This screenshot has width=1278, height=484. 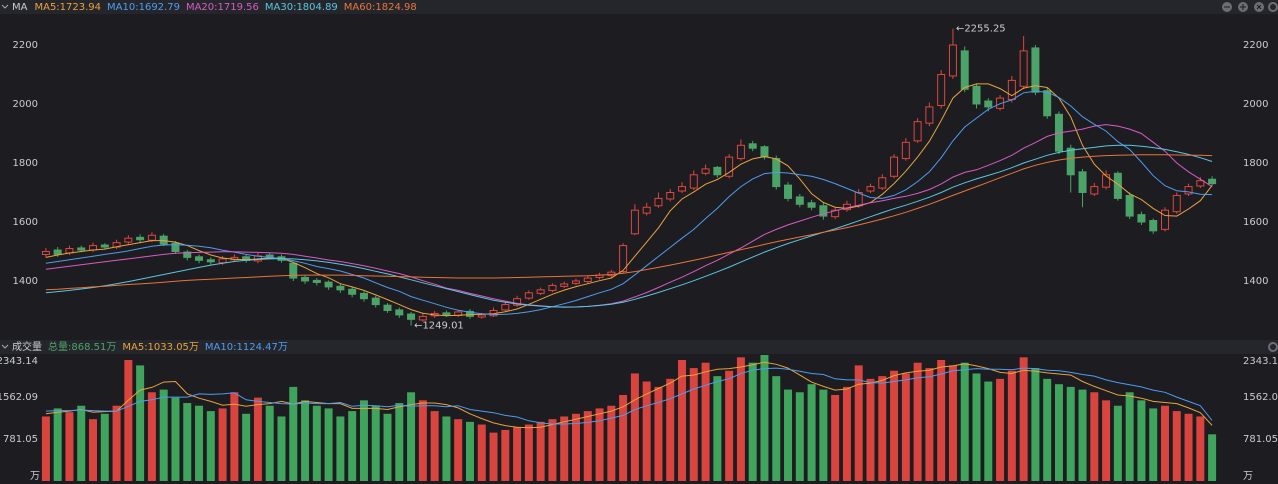 What do you see at coordinates (25, 222) in the screenshot?
I see `y-tick-label: 1600` at bounding box center [25, 222].